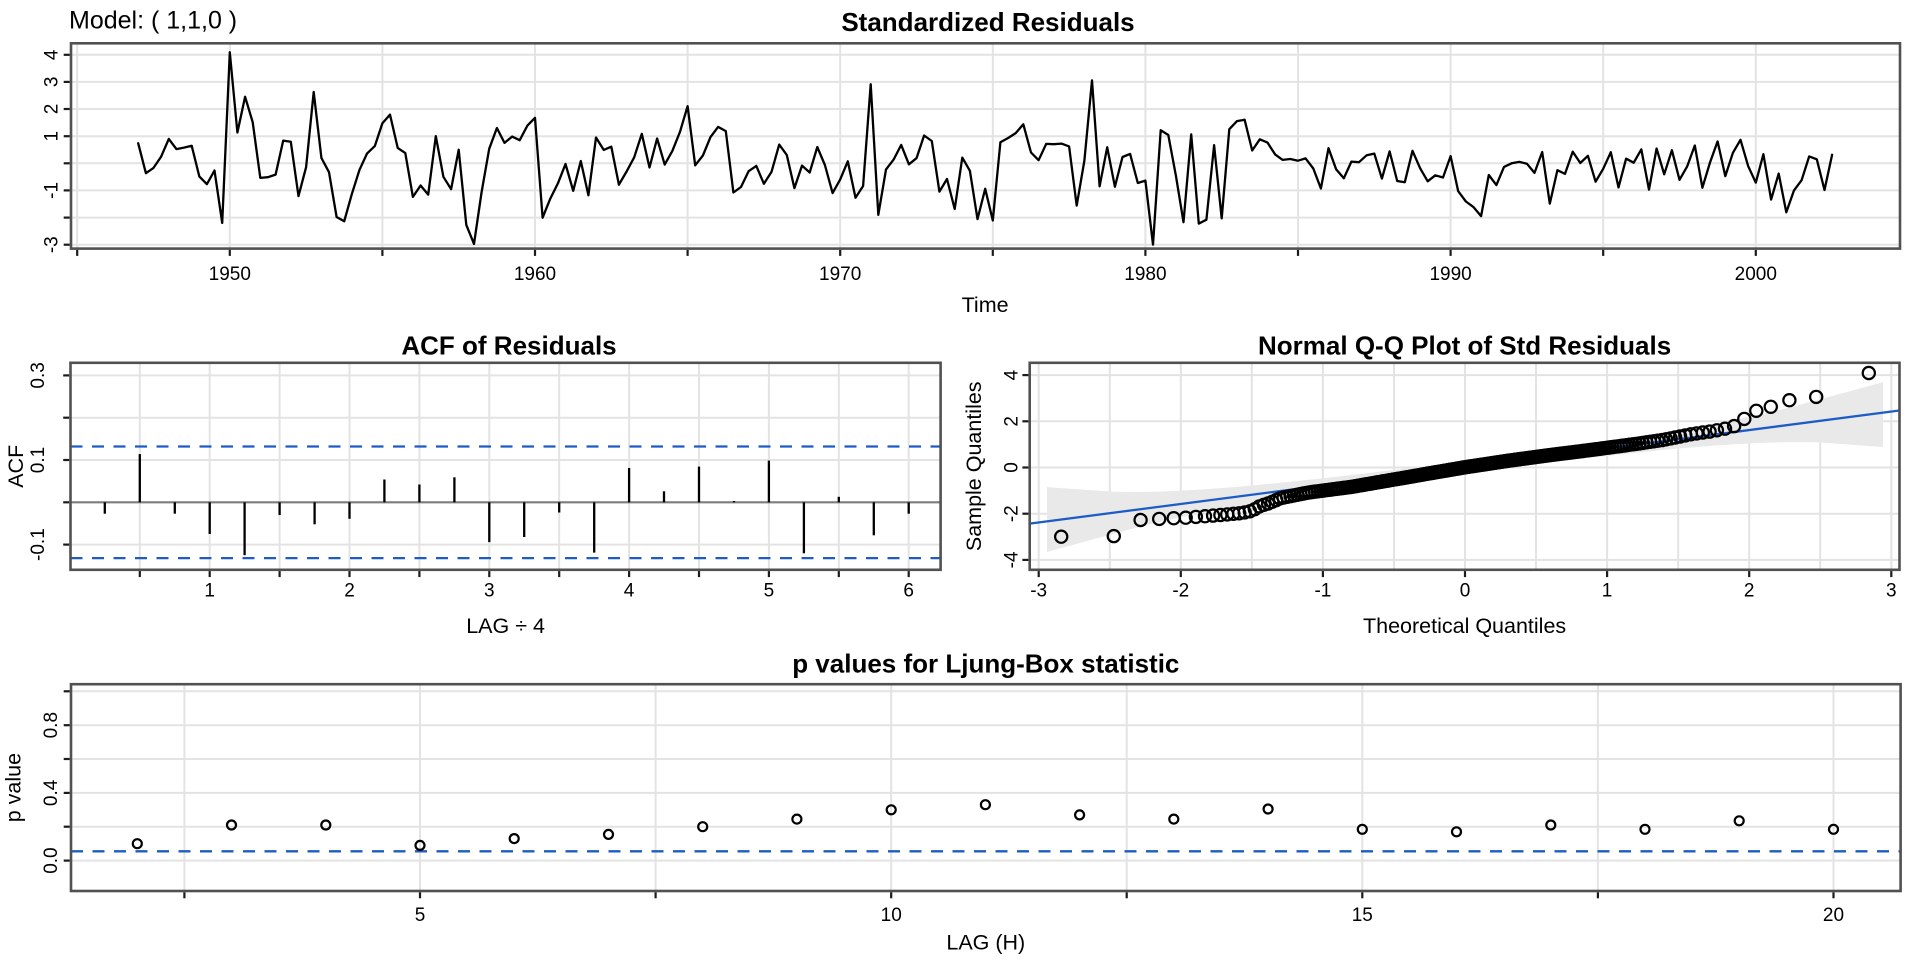 The image size is (1920, 965). Describe the element at coordinates (505, 626) in the screenshot. I see `svg-text: LAG ÷ 4` at that location.